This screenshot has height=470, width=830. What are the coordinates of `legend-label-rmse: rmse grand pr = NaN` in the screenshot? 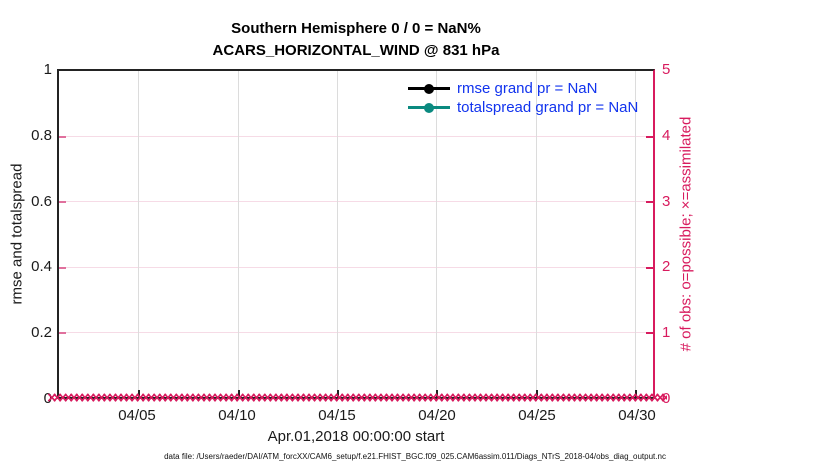 It's located at (527, 88).